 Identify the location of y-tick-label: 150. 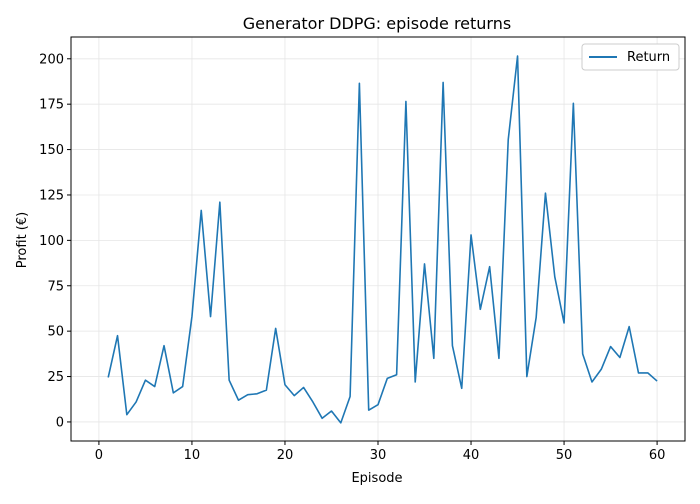
(51, 150).